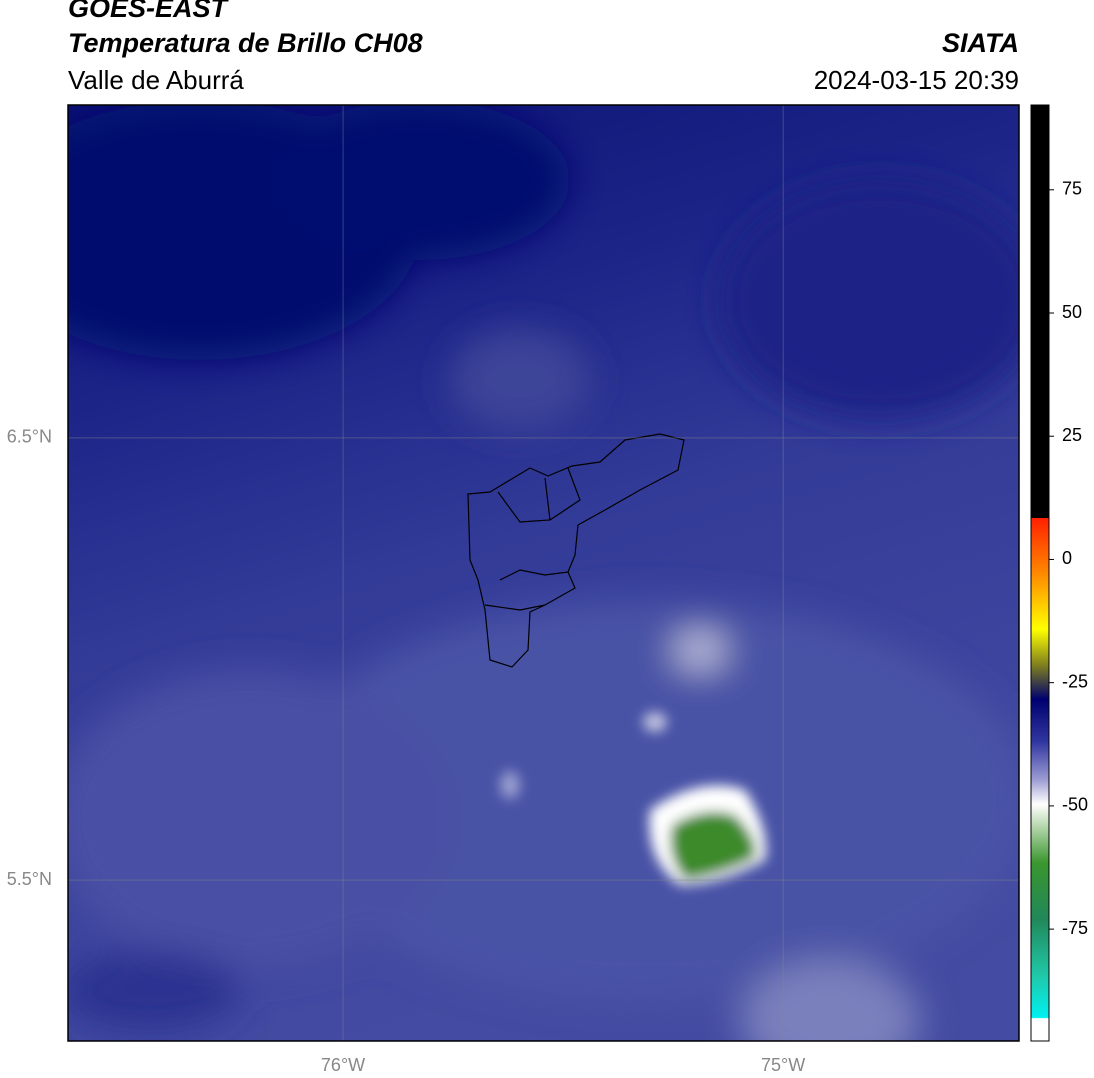 This screenshot has height=1078, width=1094. Describe the element at coordinates (980, 43) in the screenshot. I see `source: SIATA` at that location.